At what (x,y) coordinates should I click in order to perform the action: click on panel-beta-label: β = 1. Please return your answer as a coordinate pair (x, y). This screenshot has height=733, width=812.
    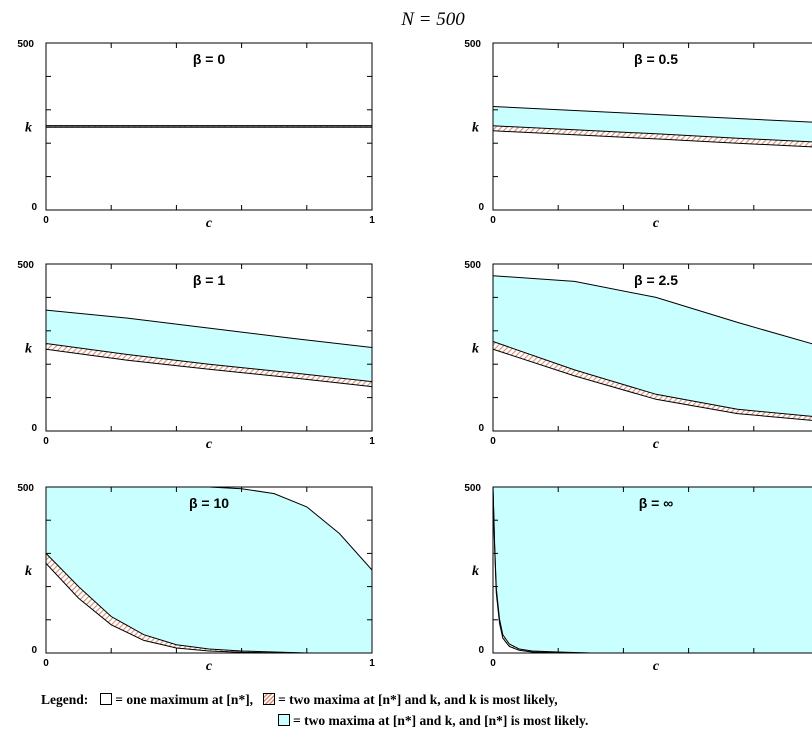
    Looking at the image, I should click on (209, 280).